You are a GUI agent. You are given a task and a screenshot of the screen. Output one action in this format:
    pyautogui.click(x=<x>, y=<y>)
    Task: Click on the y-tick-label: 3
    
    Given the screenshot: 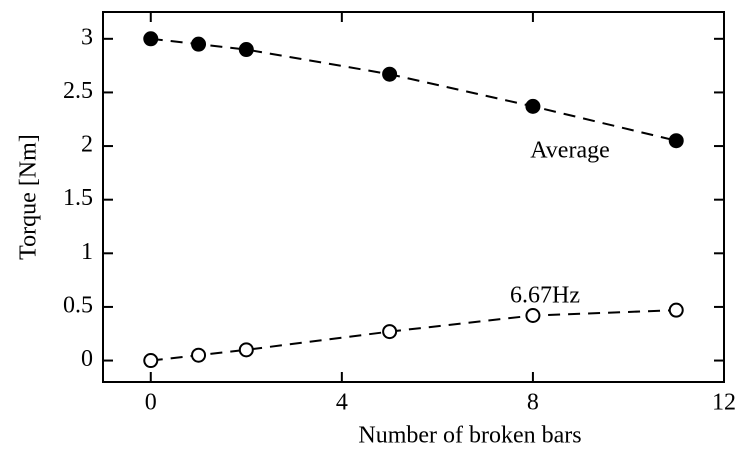 What is the action you would take?
    pyautogui.click(x=87, y=37)
    